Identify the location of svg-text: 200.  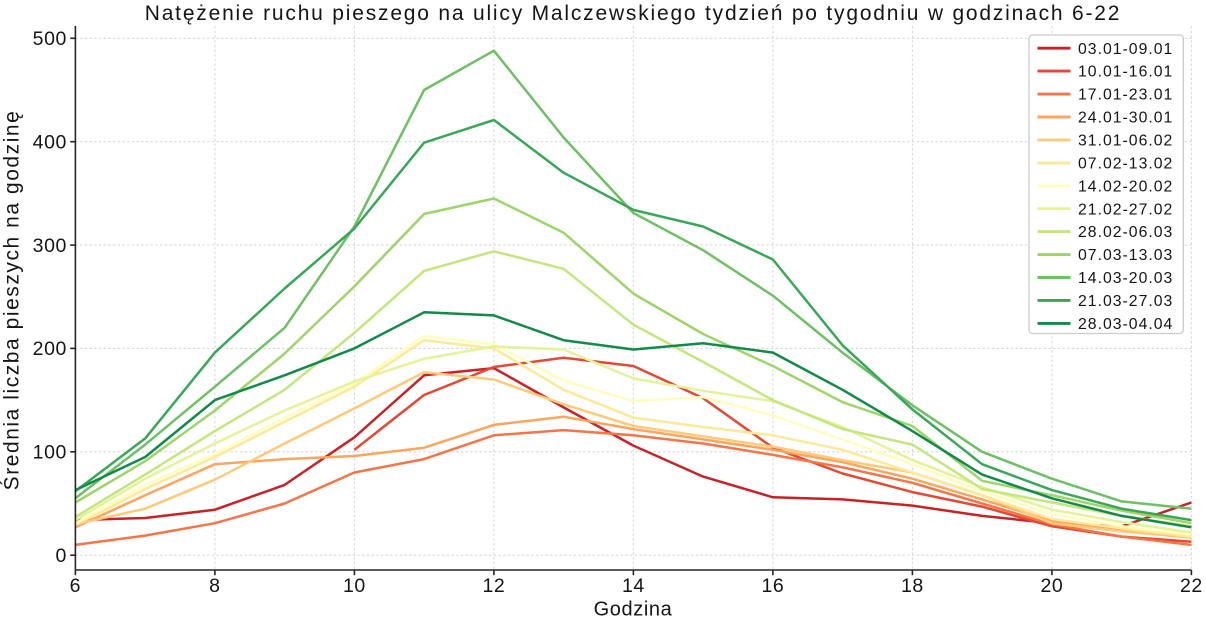
(50, 349).